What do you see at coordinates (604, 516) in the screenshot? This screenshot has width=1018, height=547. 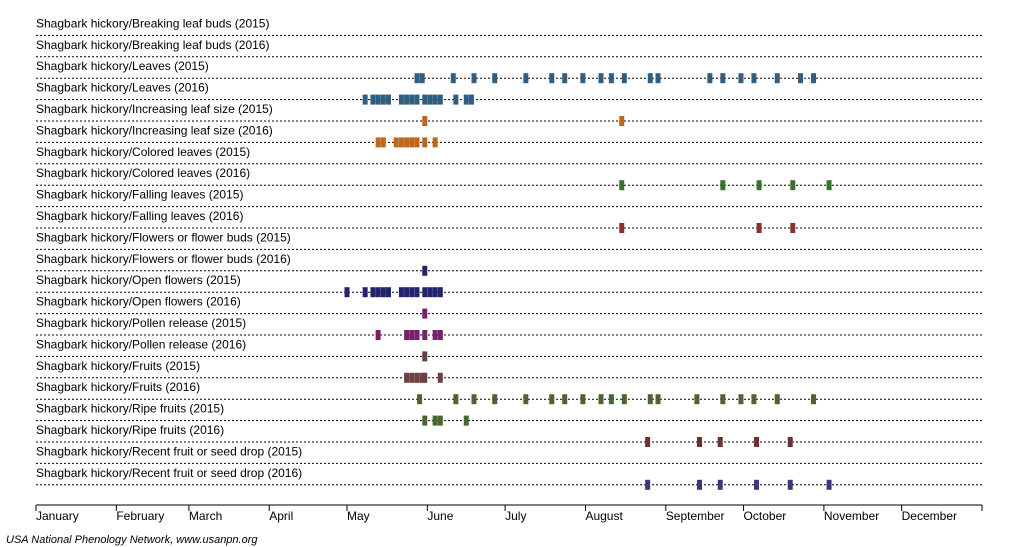 I see `x-tick-label: August` at bounding box center [604, 516].